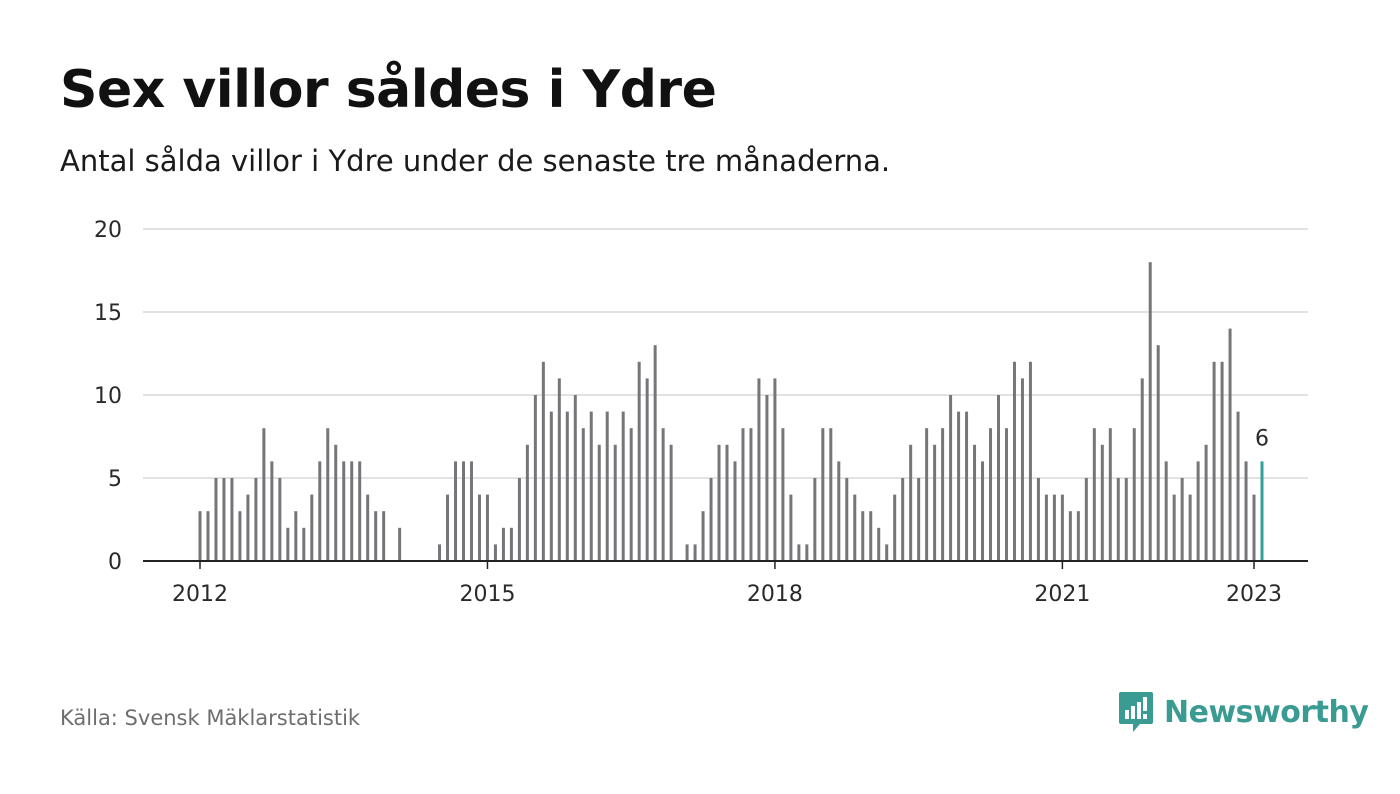 This screenshot has height=794, width=1400. Describe the element at coordinates (108, 230) in the screenshot. I see `y-tick-label: 20` at that location.